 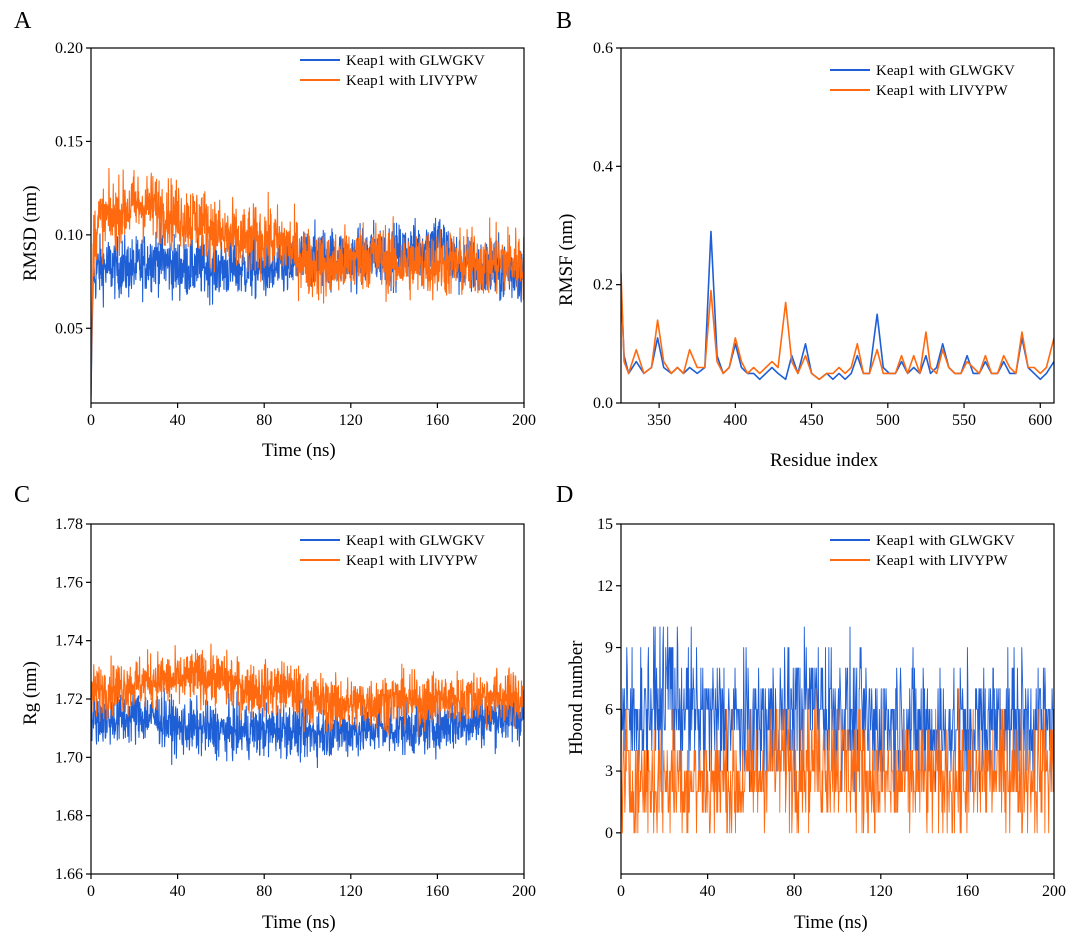 What do you see at coordinates (69, 235) in the screenshot?
I see `y-tick-label: 0.10` at bounding box center [69, 235].